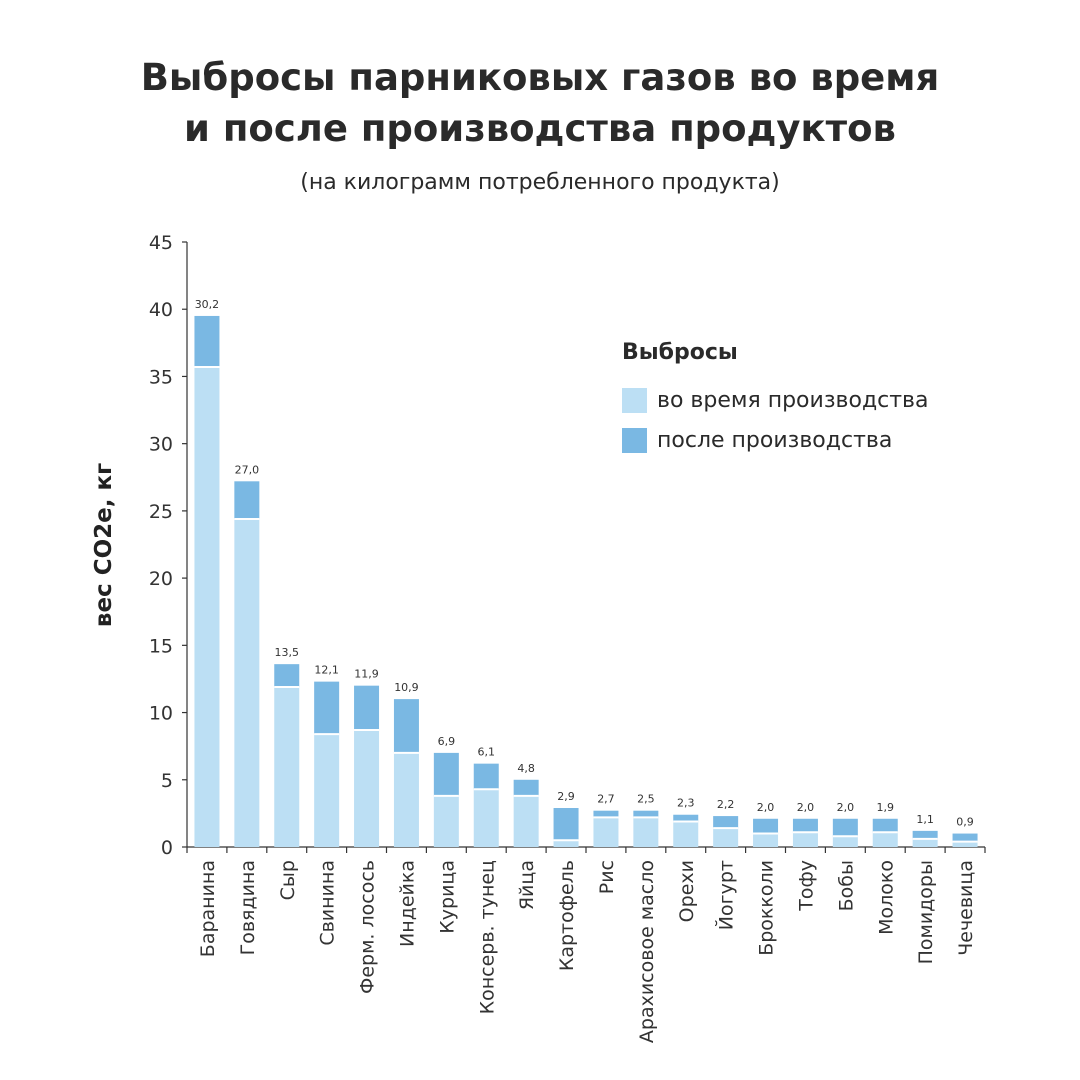 This screenshot has width=1080, height=1080. What do you see at coordinates (687, 891) in the screenshot?
I see `x-tick-label: Орехи` at bounding box center [687, 891].